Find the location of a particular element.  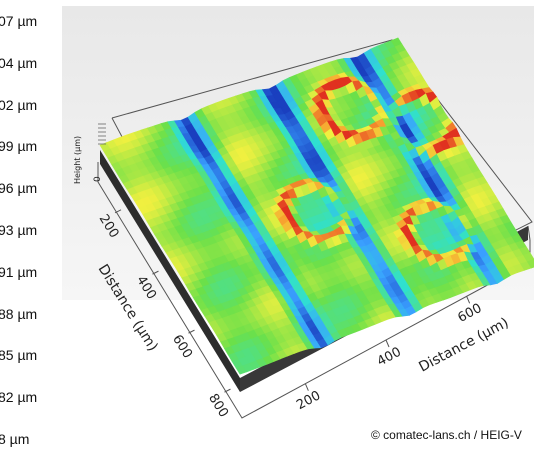

color-scale-label: 99 µm is located at coordinates (19, 146).